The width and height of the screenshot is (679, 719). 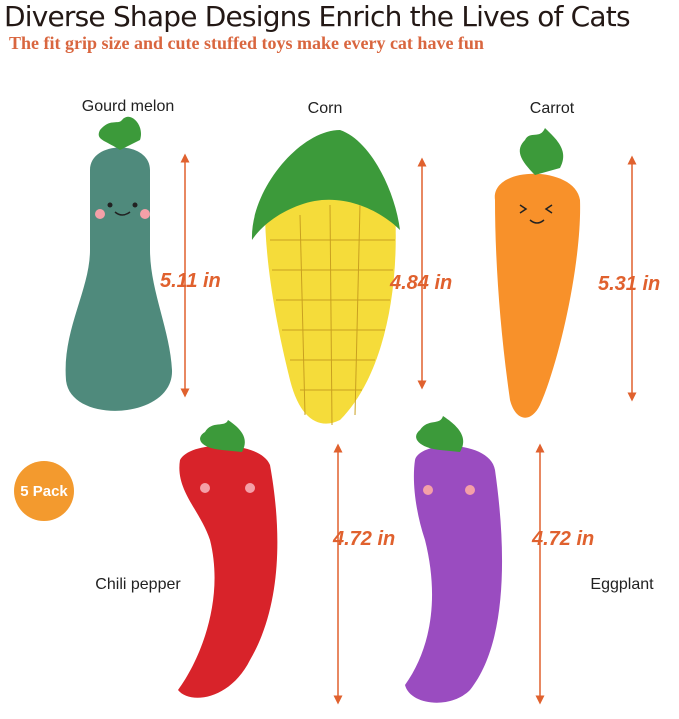 What do you see at coordinates (119, 263) in the screenshot?
I see `gourd-melon-toy` at bounding box center [119, 263].